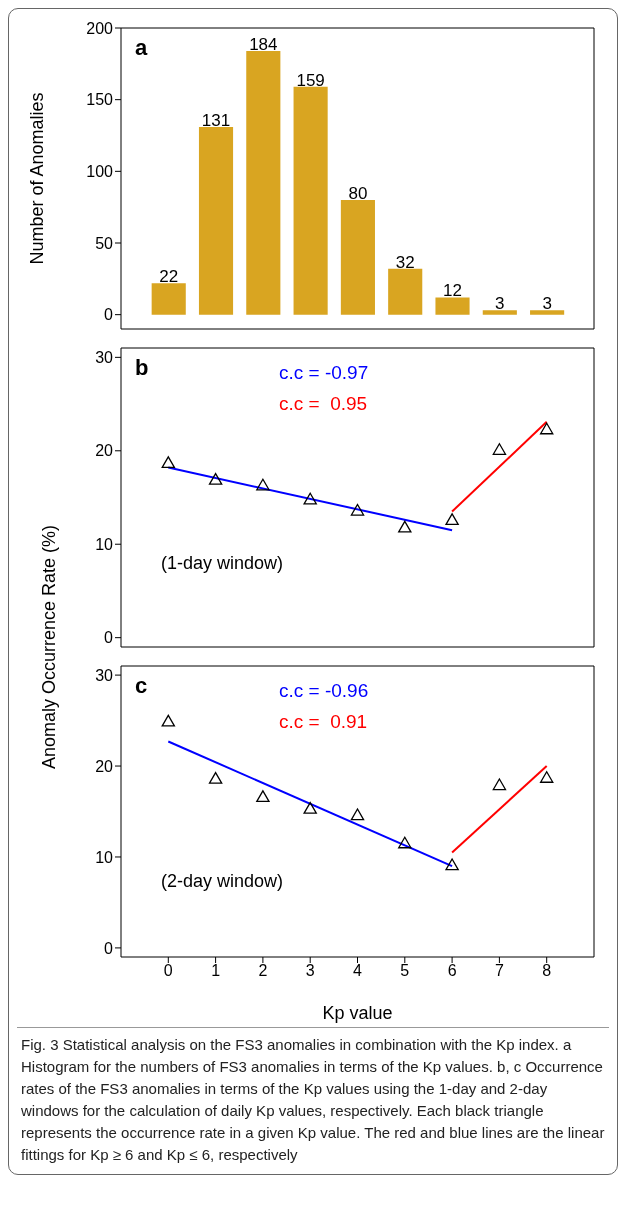 The image size is (628, 1213). What do you see at coordinates (216, 971) in the screenshot?
I see `x-tick-label: 1` at bounding box center [216, 971].